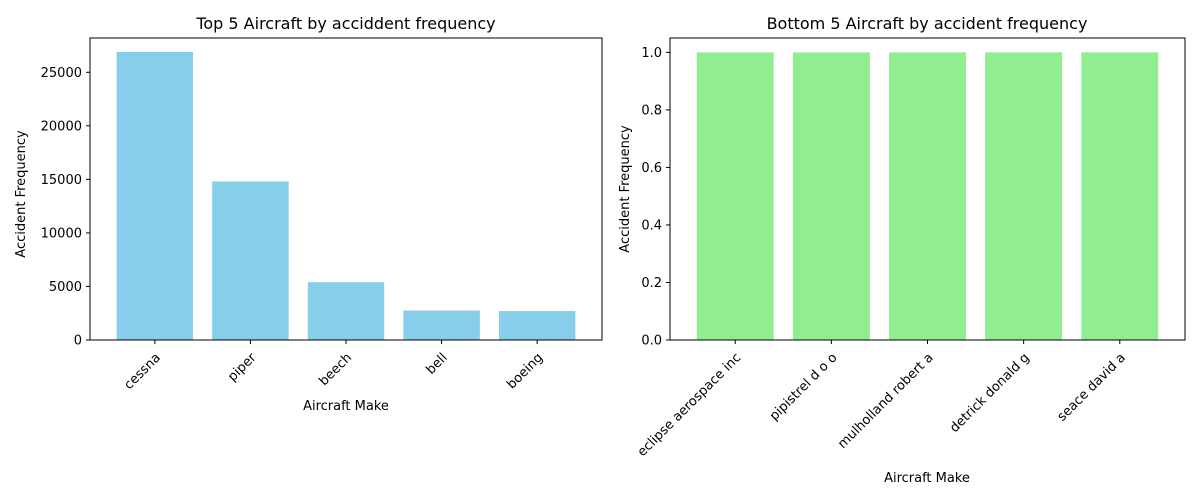 The width and height of the screenshot is (1200, 500). Describe the element at coordinates (61, 233) in the screenshot. I see `y-tick-label: 10000` at that location.